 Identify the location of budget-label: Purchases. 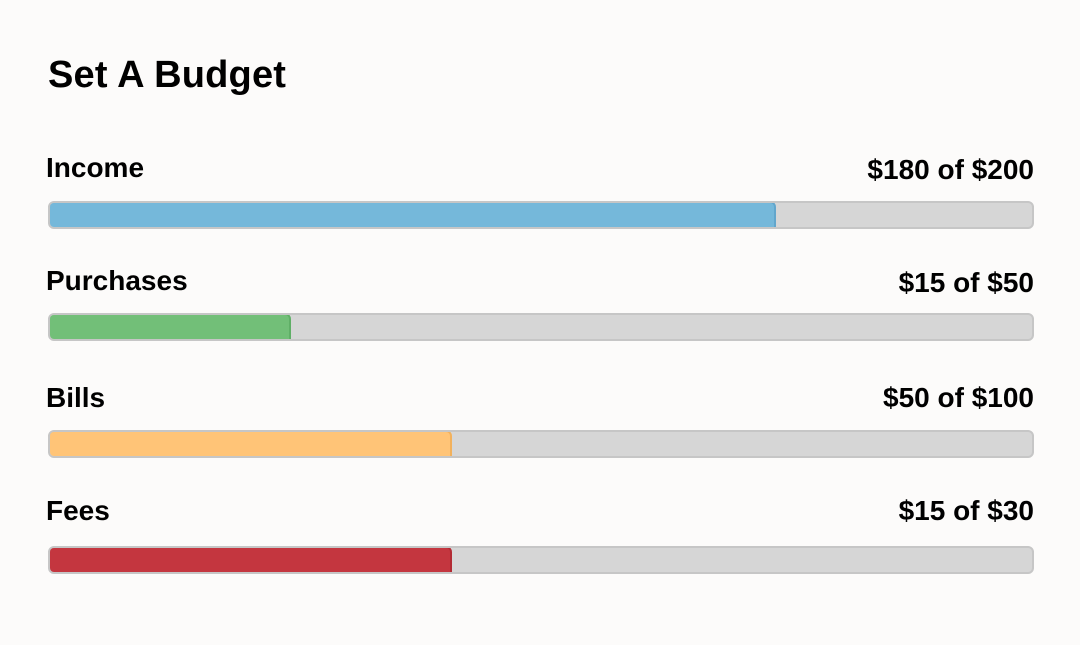
(117, 280).